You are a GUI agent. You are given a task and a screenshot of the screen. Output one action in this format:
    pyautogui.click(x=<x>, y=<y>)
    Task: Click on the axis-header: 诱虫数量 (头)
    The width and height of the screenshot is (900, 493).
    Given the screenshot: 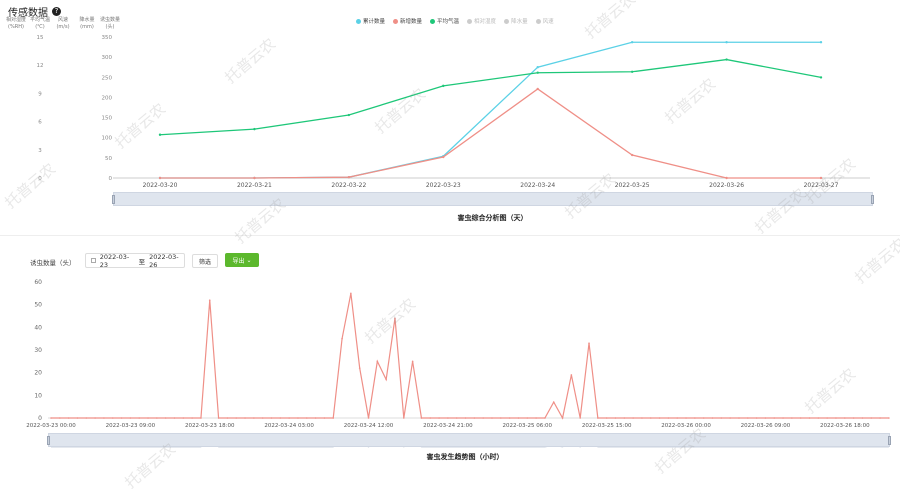 What is the action you would take?
    pyautogui.click(x=110, y=24)
    